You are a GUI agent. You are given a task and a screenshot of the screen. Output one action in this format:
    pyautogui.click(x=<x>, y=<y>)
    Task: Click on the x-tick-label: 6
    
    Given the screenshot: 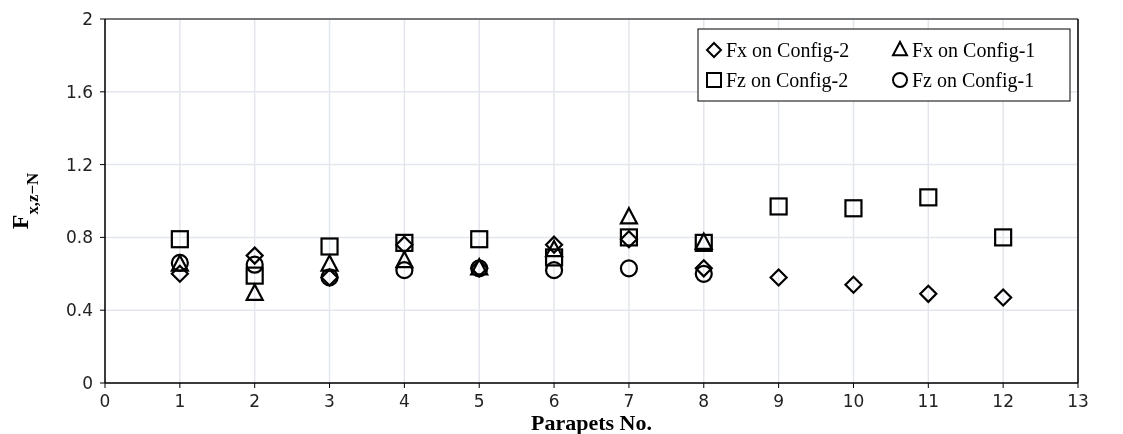 What is the action you would take?
    pyautogui.click(x=554, y=401)
    